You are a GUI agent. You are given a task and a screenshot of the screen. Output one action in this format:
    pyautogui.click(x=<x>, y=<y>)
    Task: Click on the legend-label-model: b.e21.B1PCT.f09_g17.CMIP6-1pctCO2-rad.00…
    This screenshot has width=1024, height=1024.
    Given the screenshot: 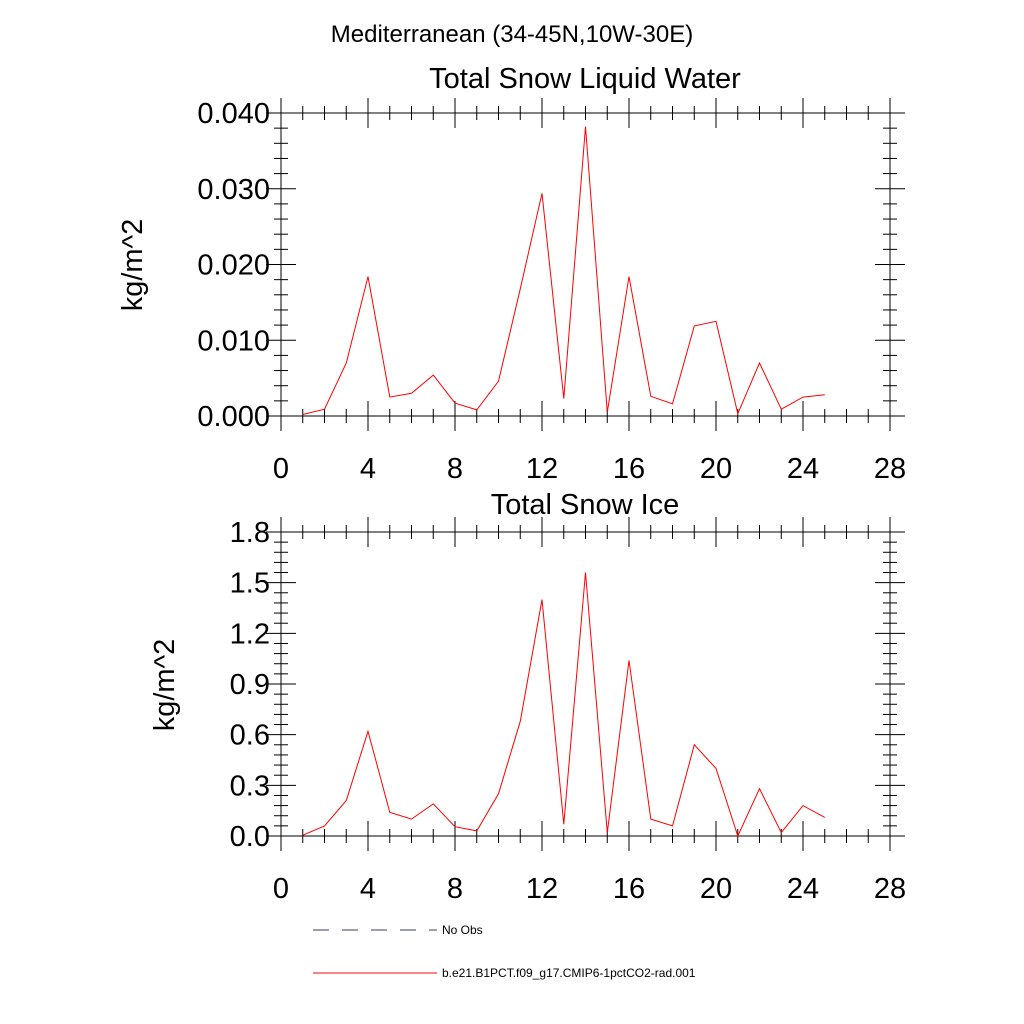 What is the action you would take?
    pyautogui.click(x=569, y=973)
    